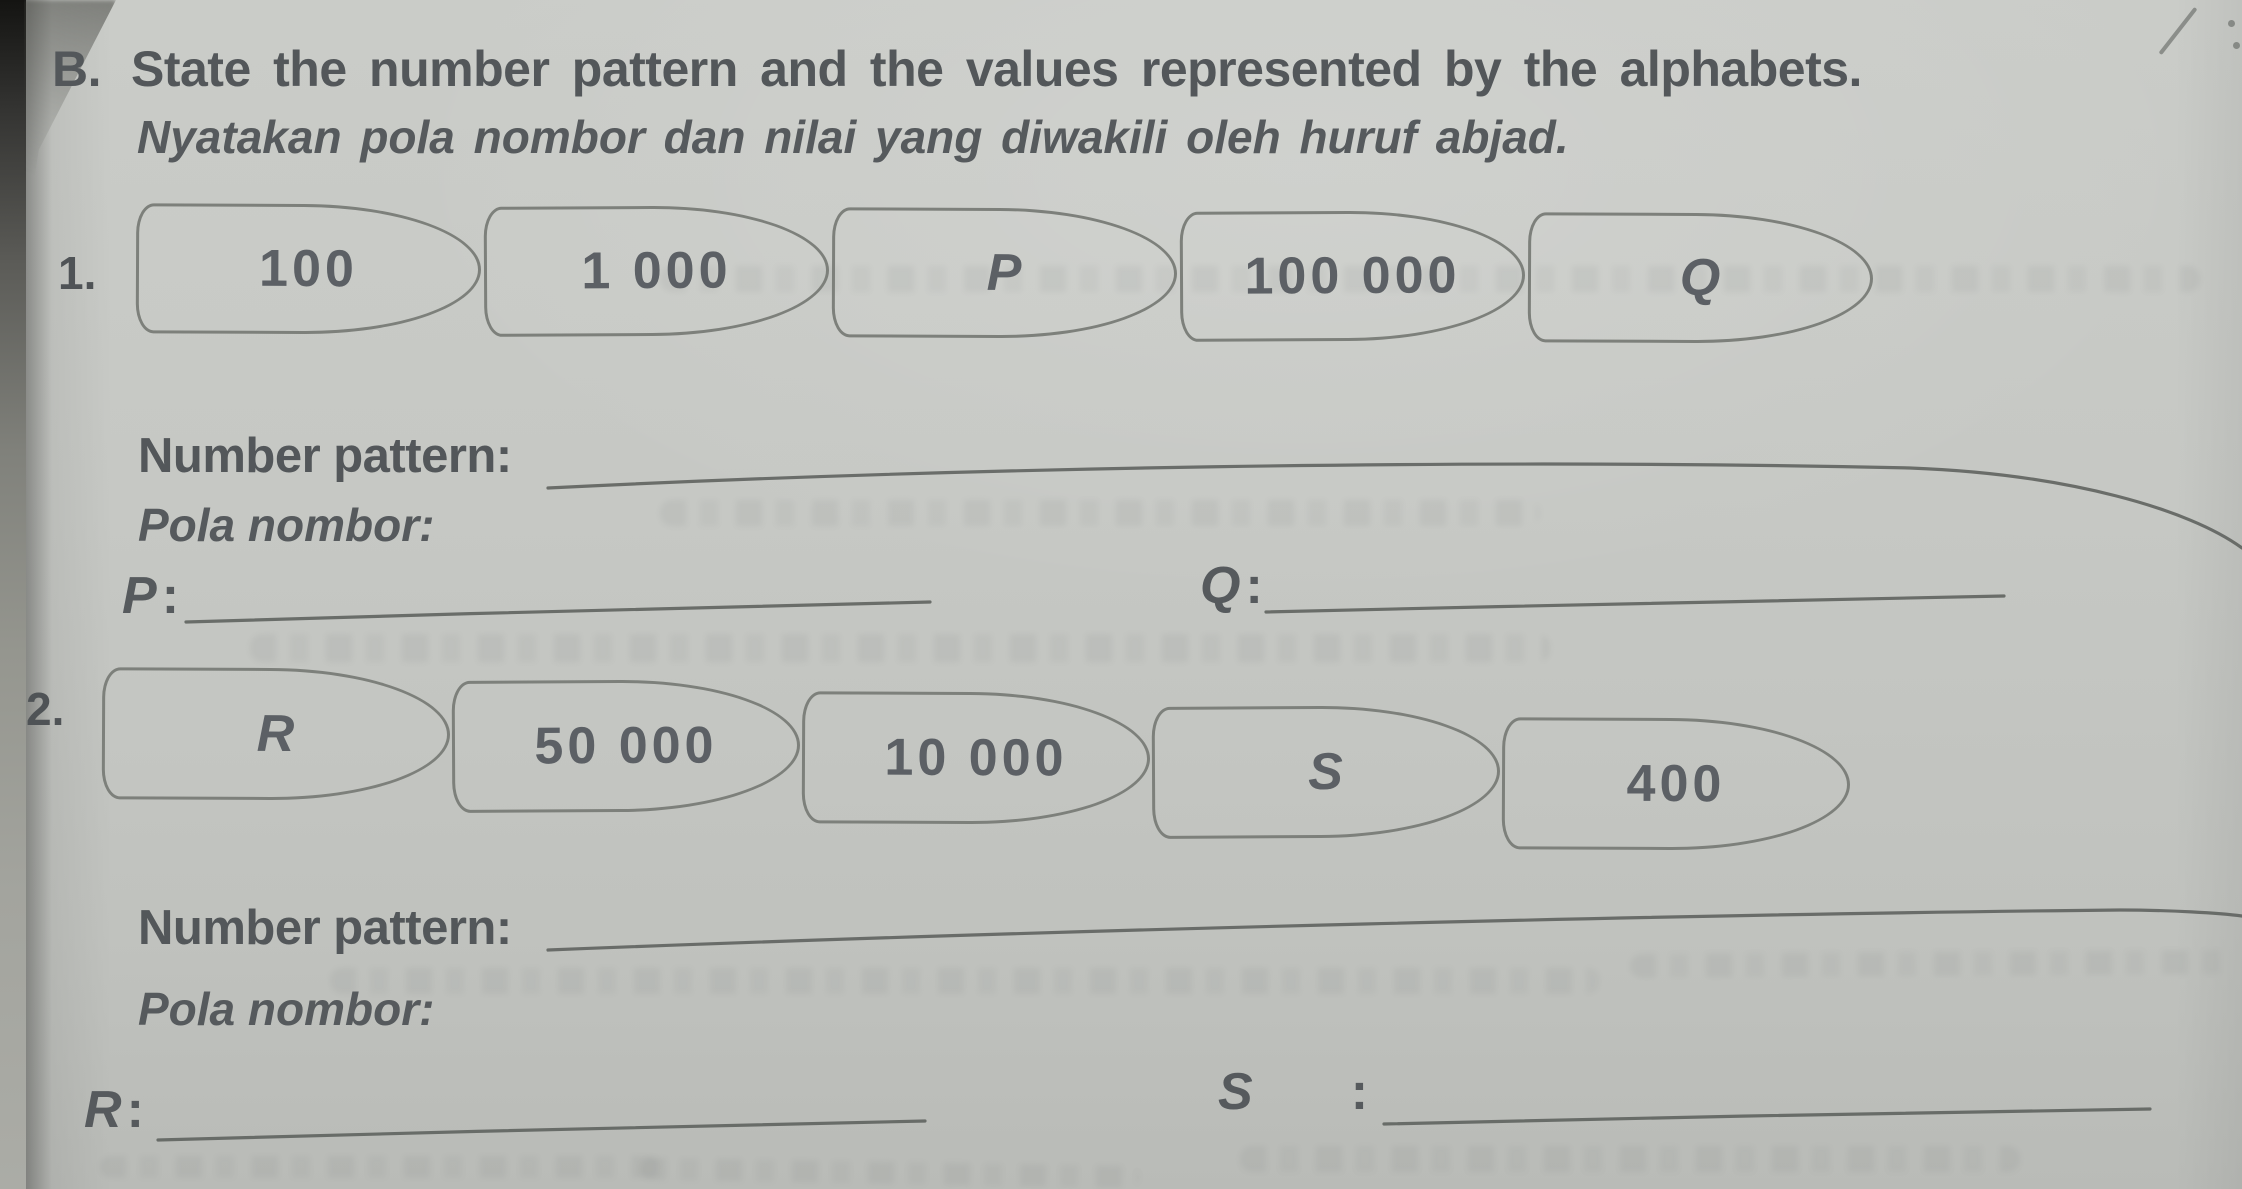 Image resolution: width=2242 pixels, height=1189 pixels. Describe the element at coordinates (45, 709) in the screenshot. I see `question-2-number: 2.` at that location.